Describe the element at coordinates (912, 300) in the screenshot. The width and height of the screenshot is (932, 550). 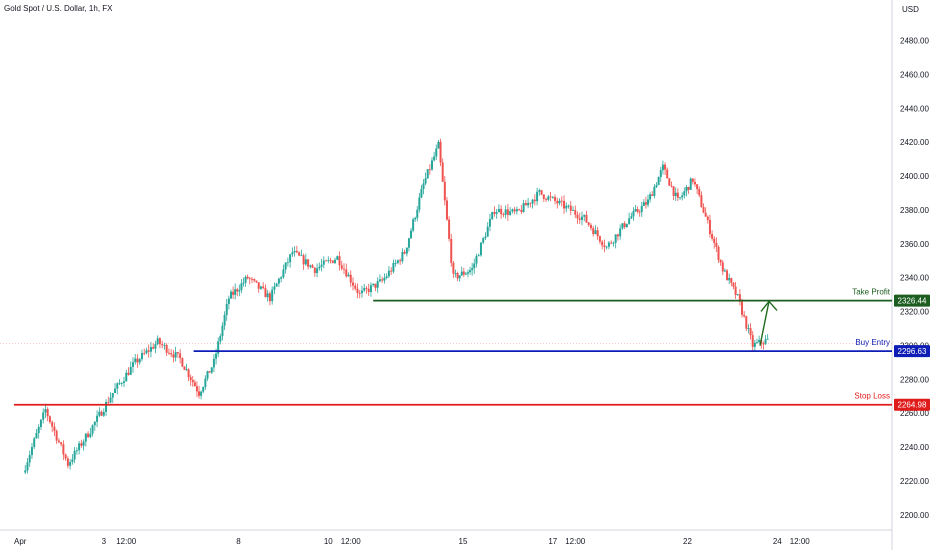
I see `take-profit-price-tag` at that location.